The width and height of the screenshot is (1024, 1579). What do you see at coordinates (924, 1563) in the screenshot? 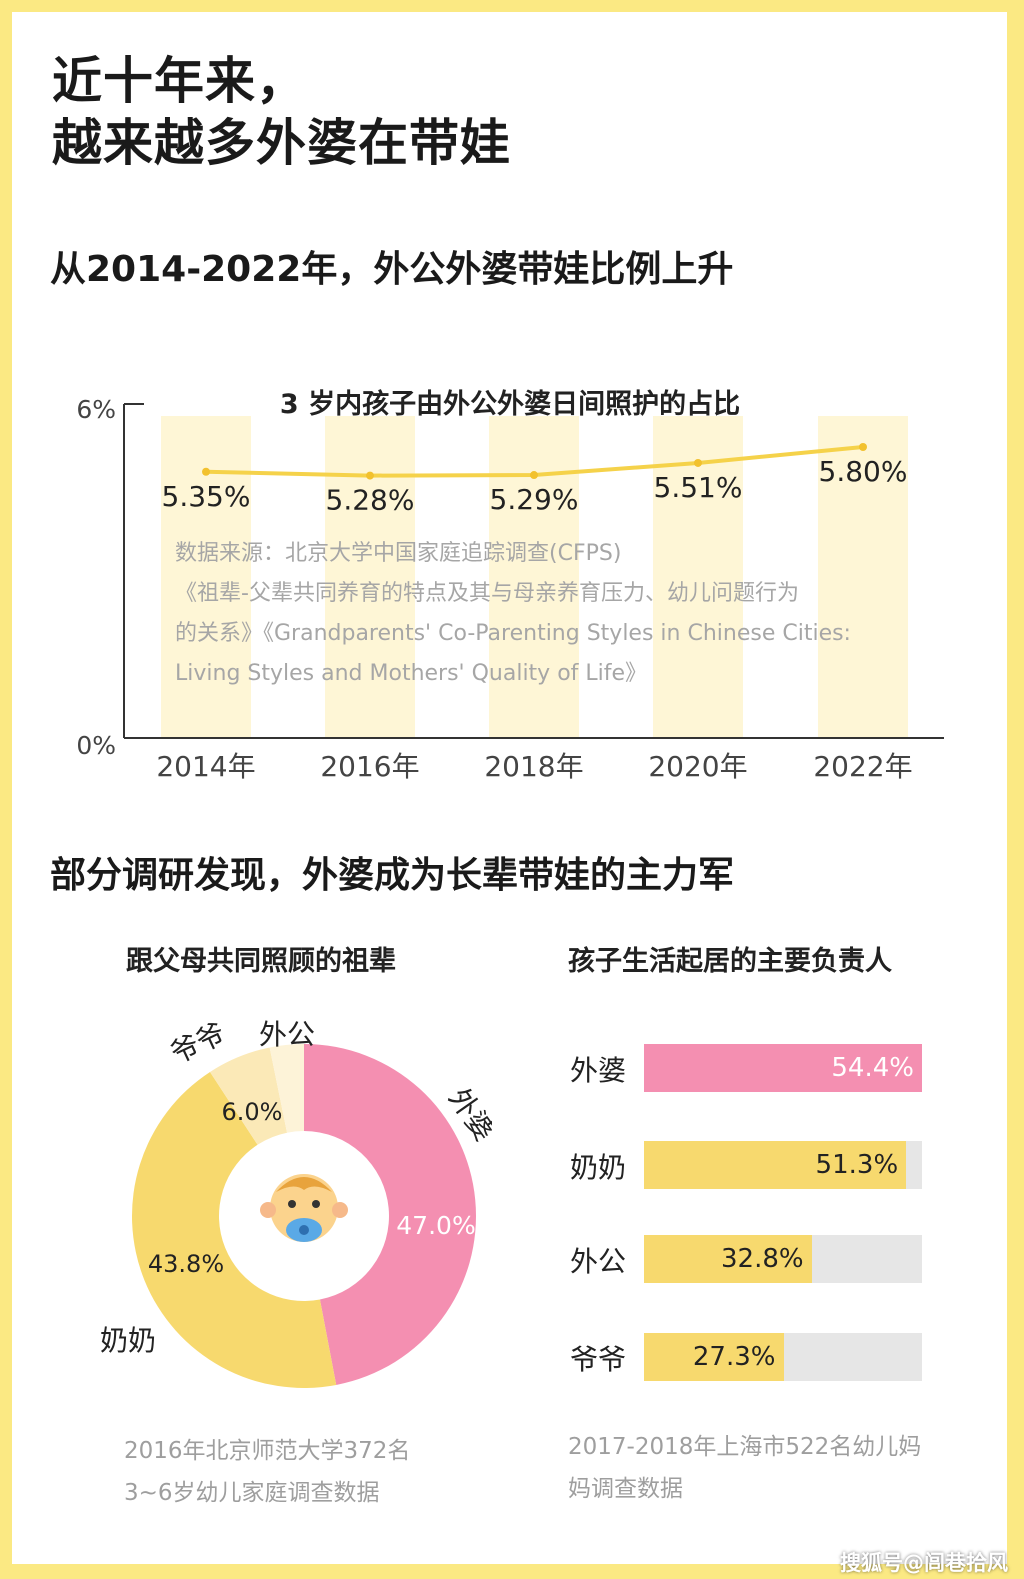
I see `watermark: 搜狐号@闾巷拾风` at bounding box center [924, 1563].